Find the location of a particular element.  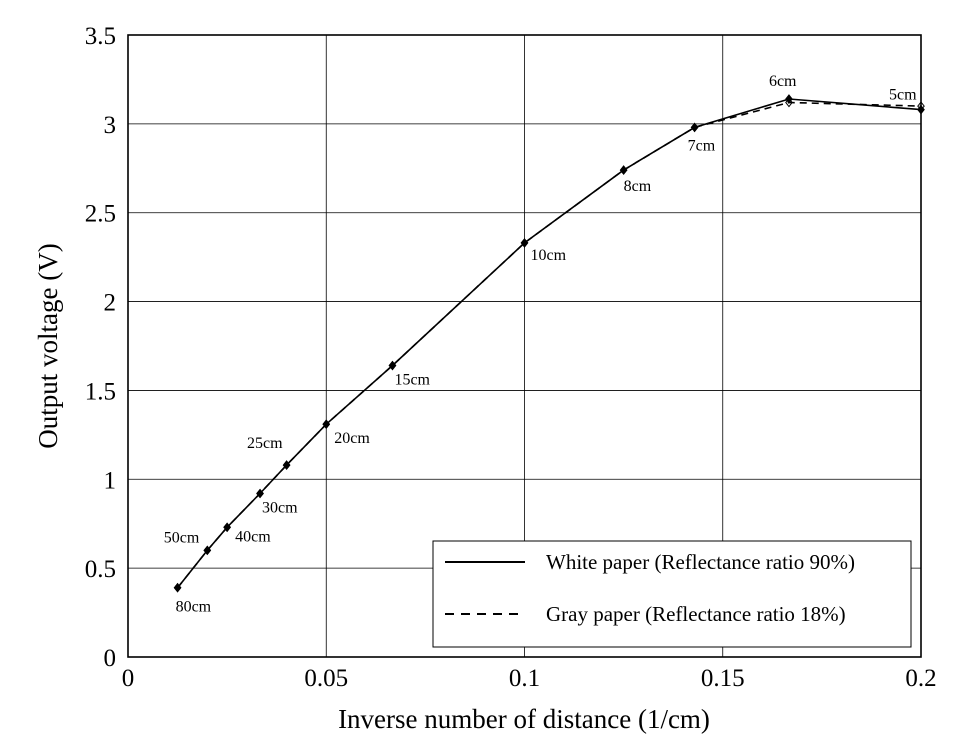

y-tick-label: 3 is located at coordinates (110, 125).